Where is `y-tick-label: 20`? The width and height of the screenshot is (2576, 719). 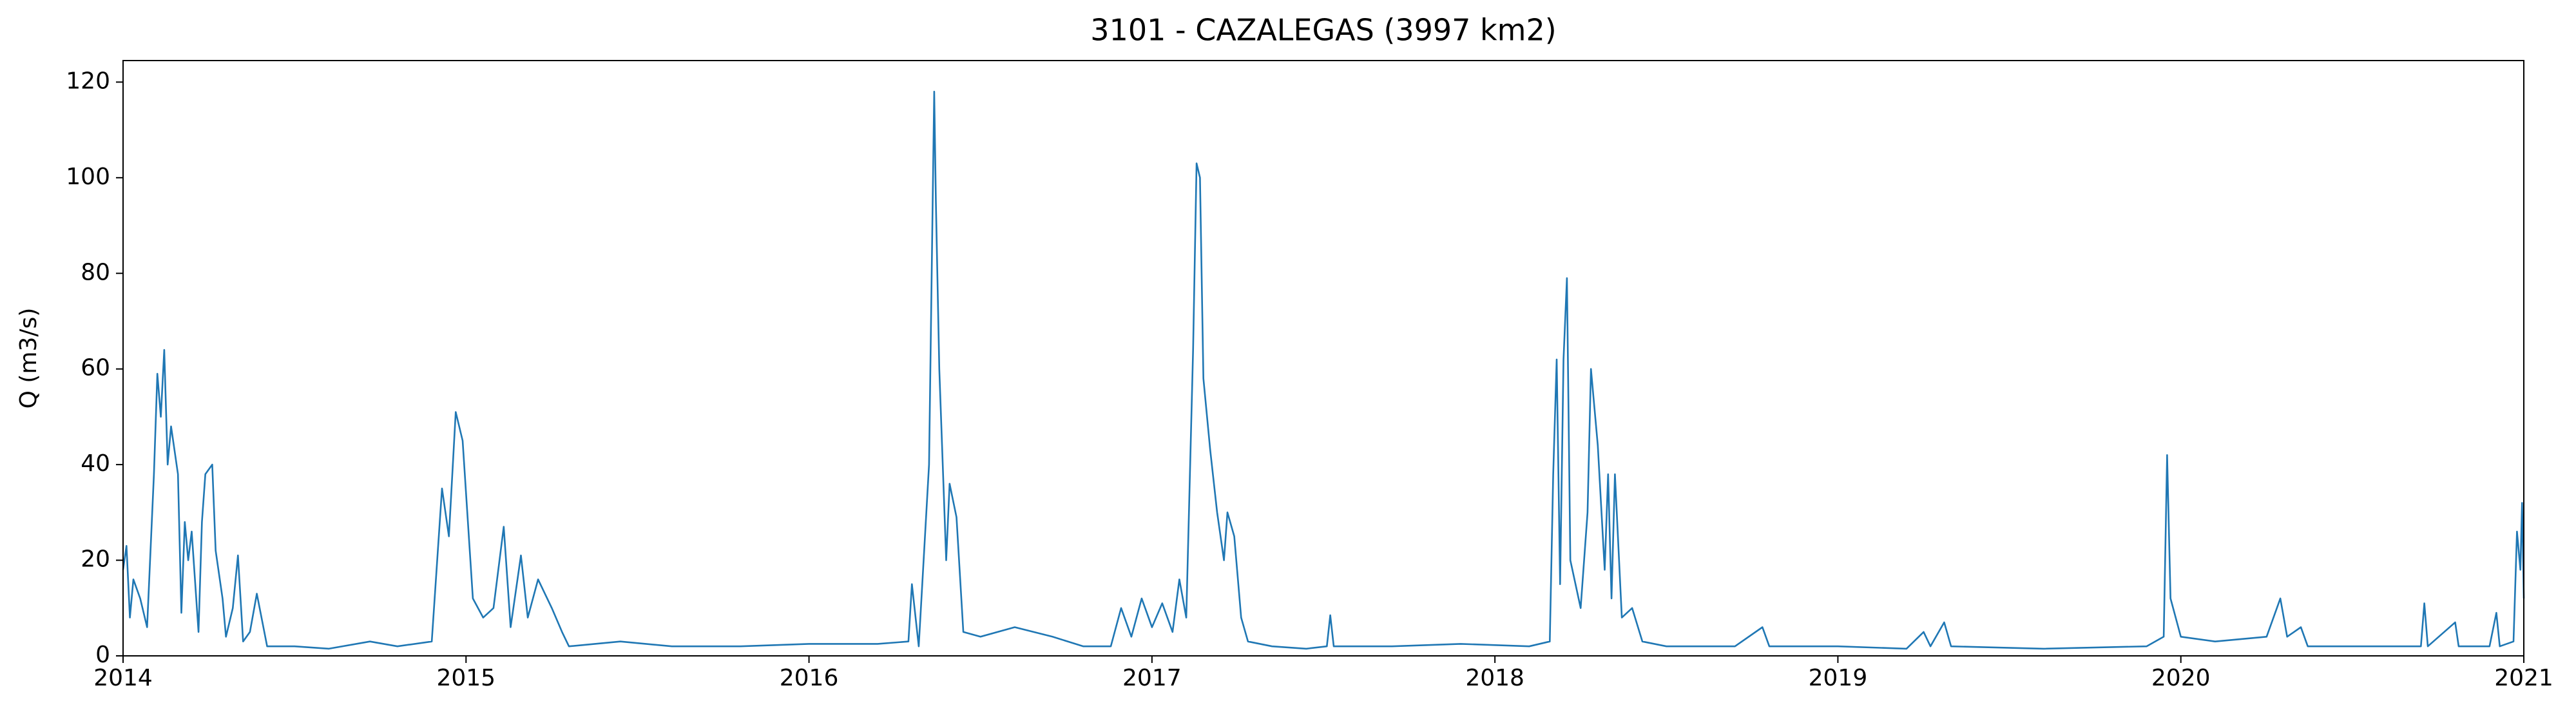
y-tick-label: 20 is located at coordinates (95, 559).